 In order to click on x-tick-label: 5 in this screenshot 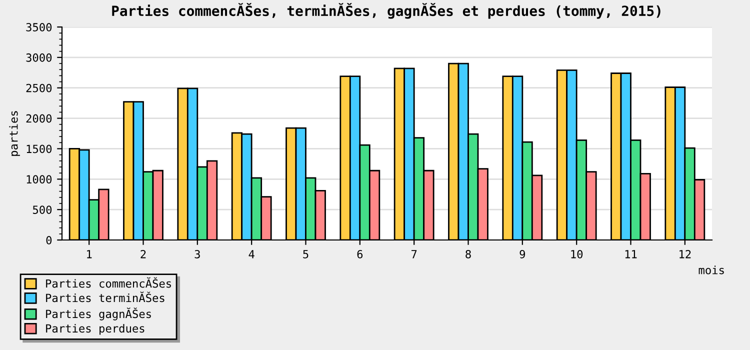, I will do `click(305, 254)`.